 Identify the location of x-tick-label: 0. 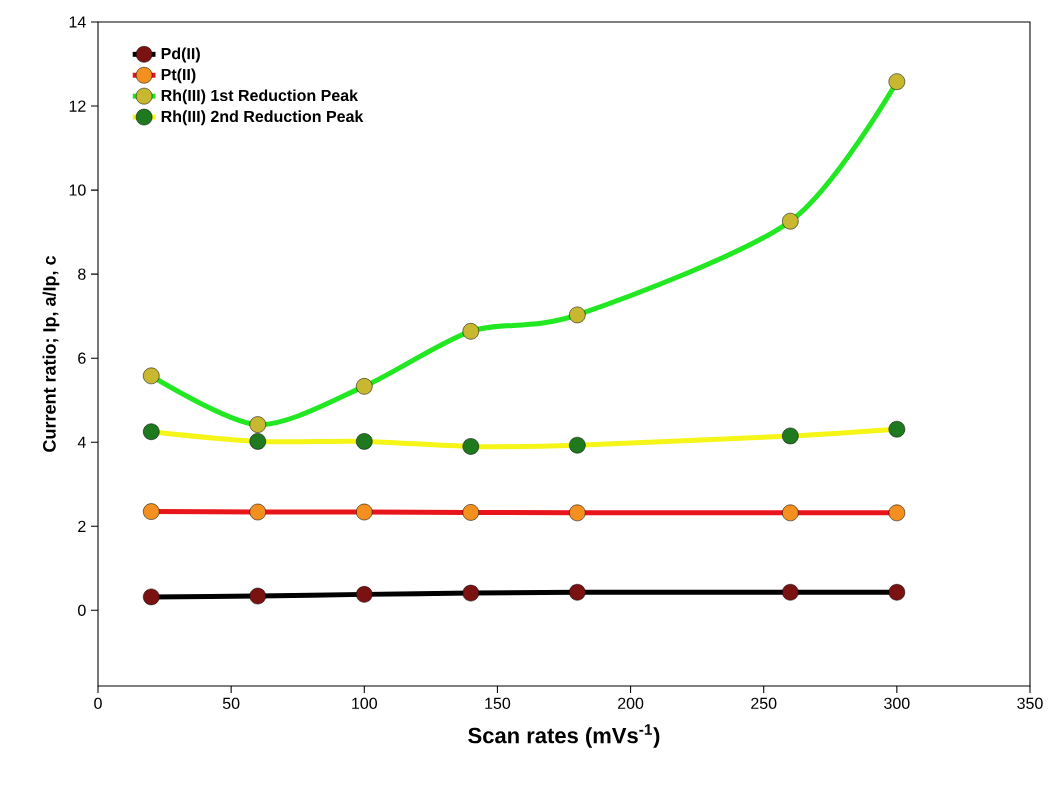
(98, 703).